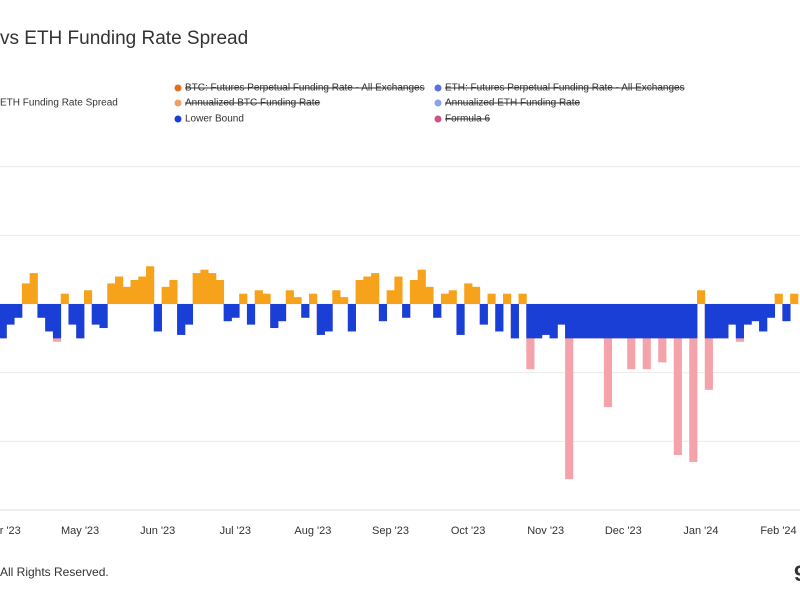 The width and height of the screenshot is (800, 600). Describe the element at coordinates (467, 119) in the screenshot. I see `legend-label: Formula 6` at that location.